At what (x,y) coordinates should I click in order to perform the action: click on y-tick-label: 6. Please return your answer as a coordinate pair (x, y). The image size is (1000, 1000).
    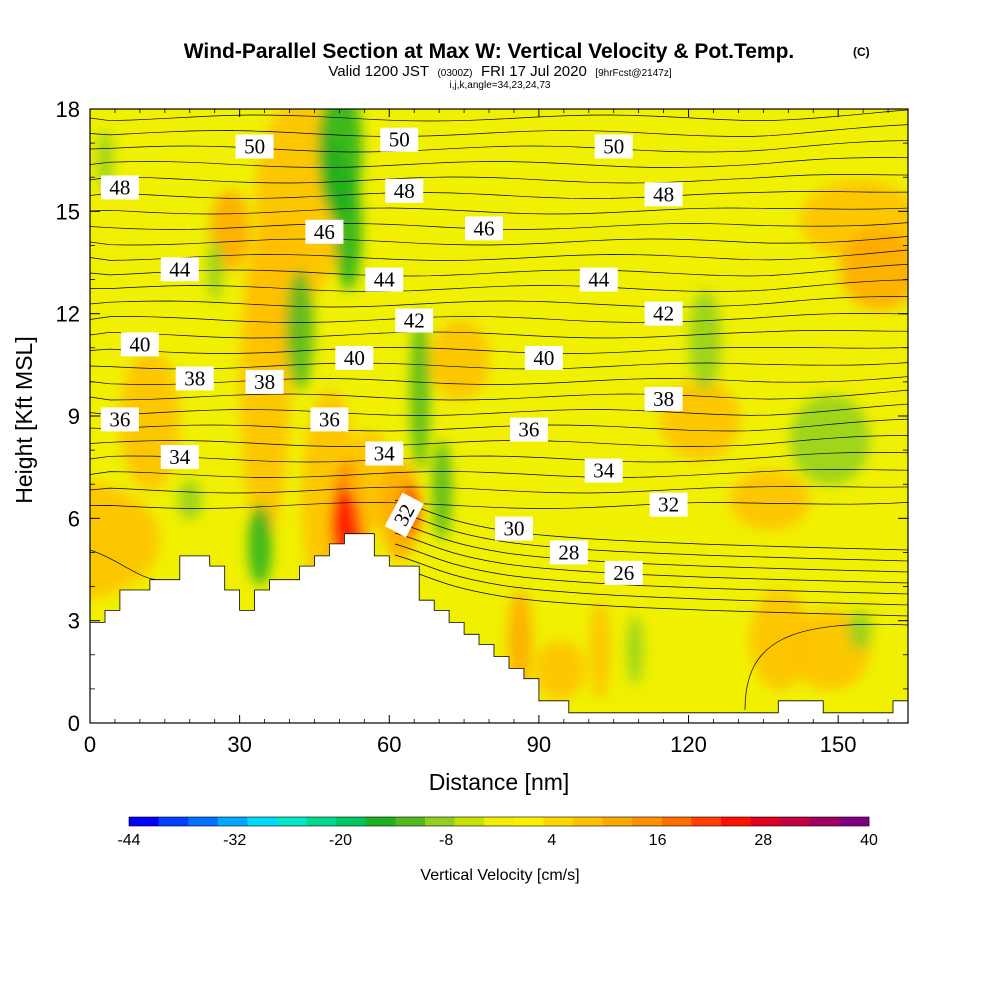
    Looking at the image, I should click on (74, 518).